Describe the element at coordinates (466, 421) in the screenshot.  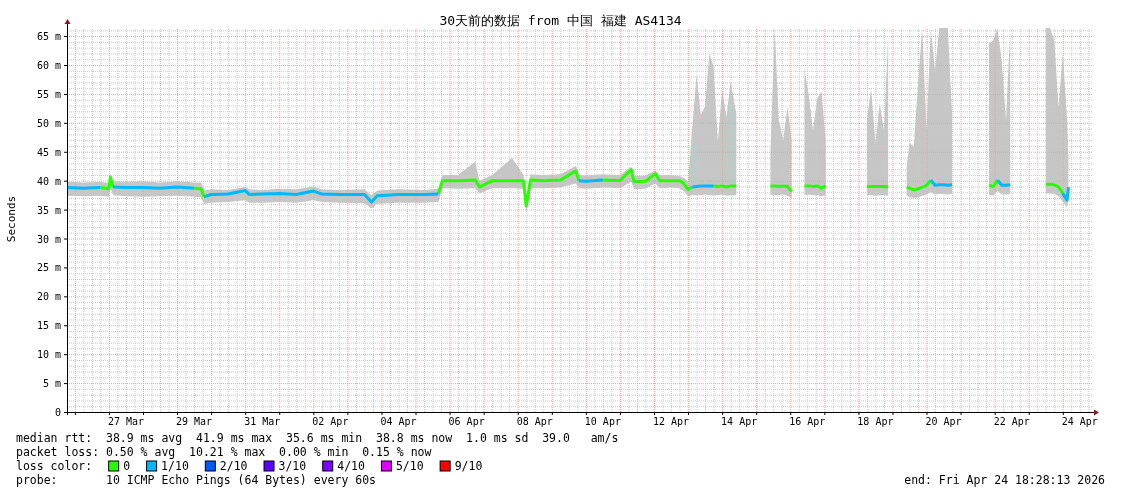
I see `x-tick-label: 06 Apr` at that location.